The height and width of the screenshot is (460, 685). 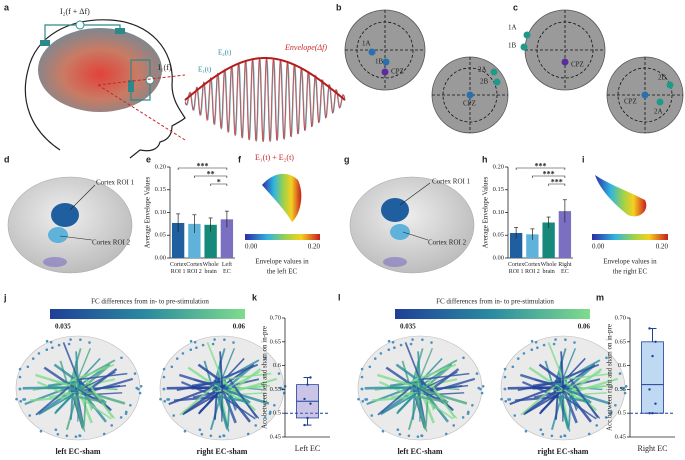 What do you see at coordinates (532, 268) in the screenshot?
I see `x-tick-label: Cortex ROI 2` at bounding box center [532, 268].